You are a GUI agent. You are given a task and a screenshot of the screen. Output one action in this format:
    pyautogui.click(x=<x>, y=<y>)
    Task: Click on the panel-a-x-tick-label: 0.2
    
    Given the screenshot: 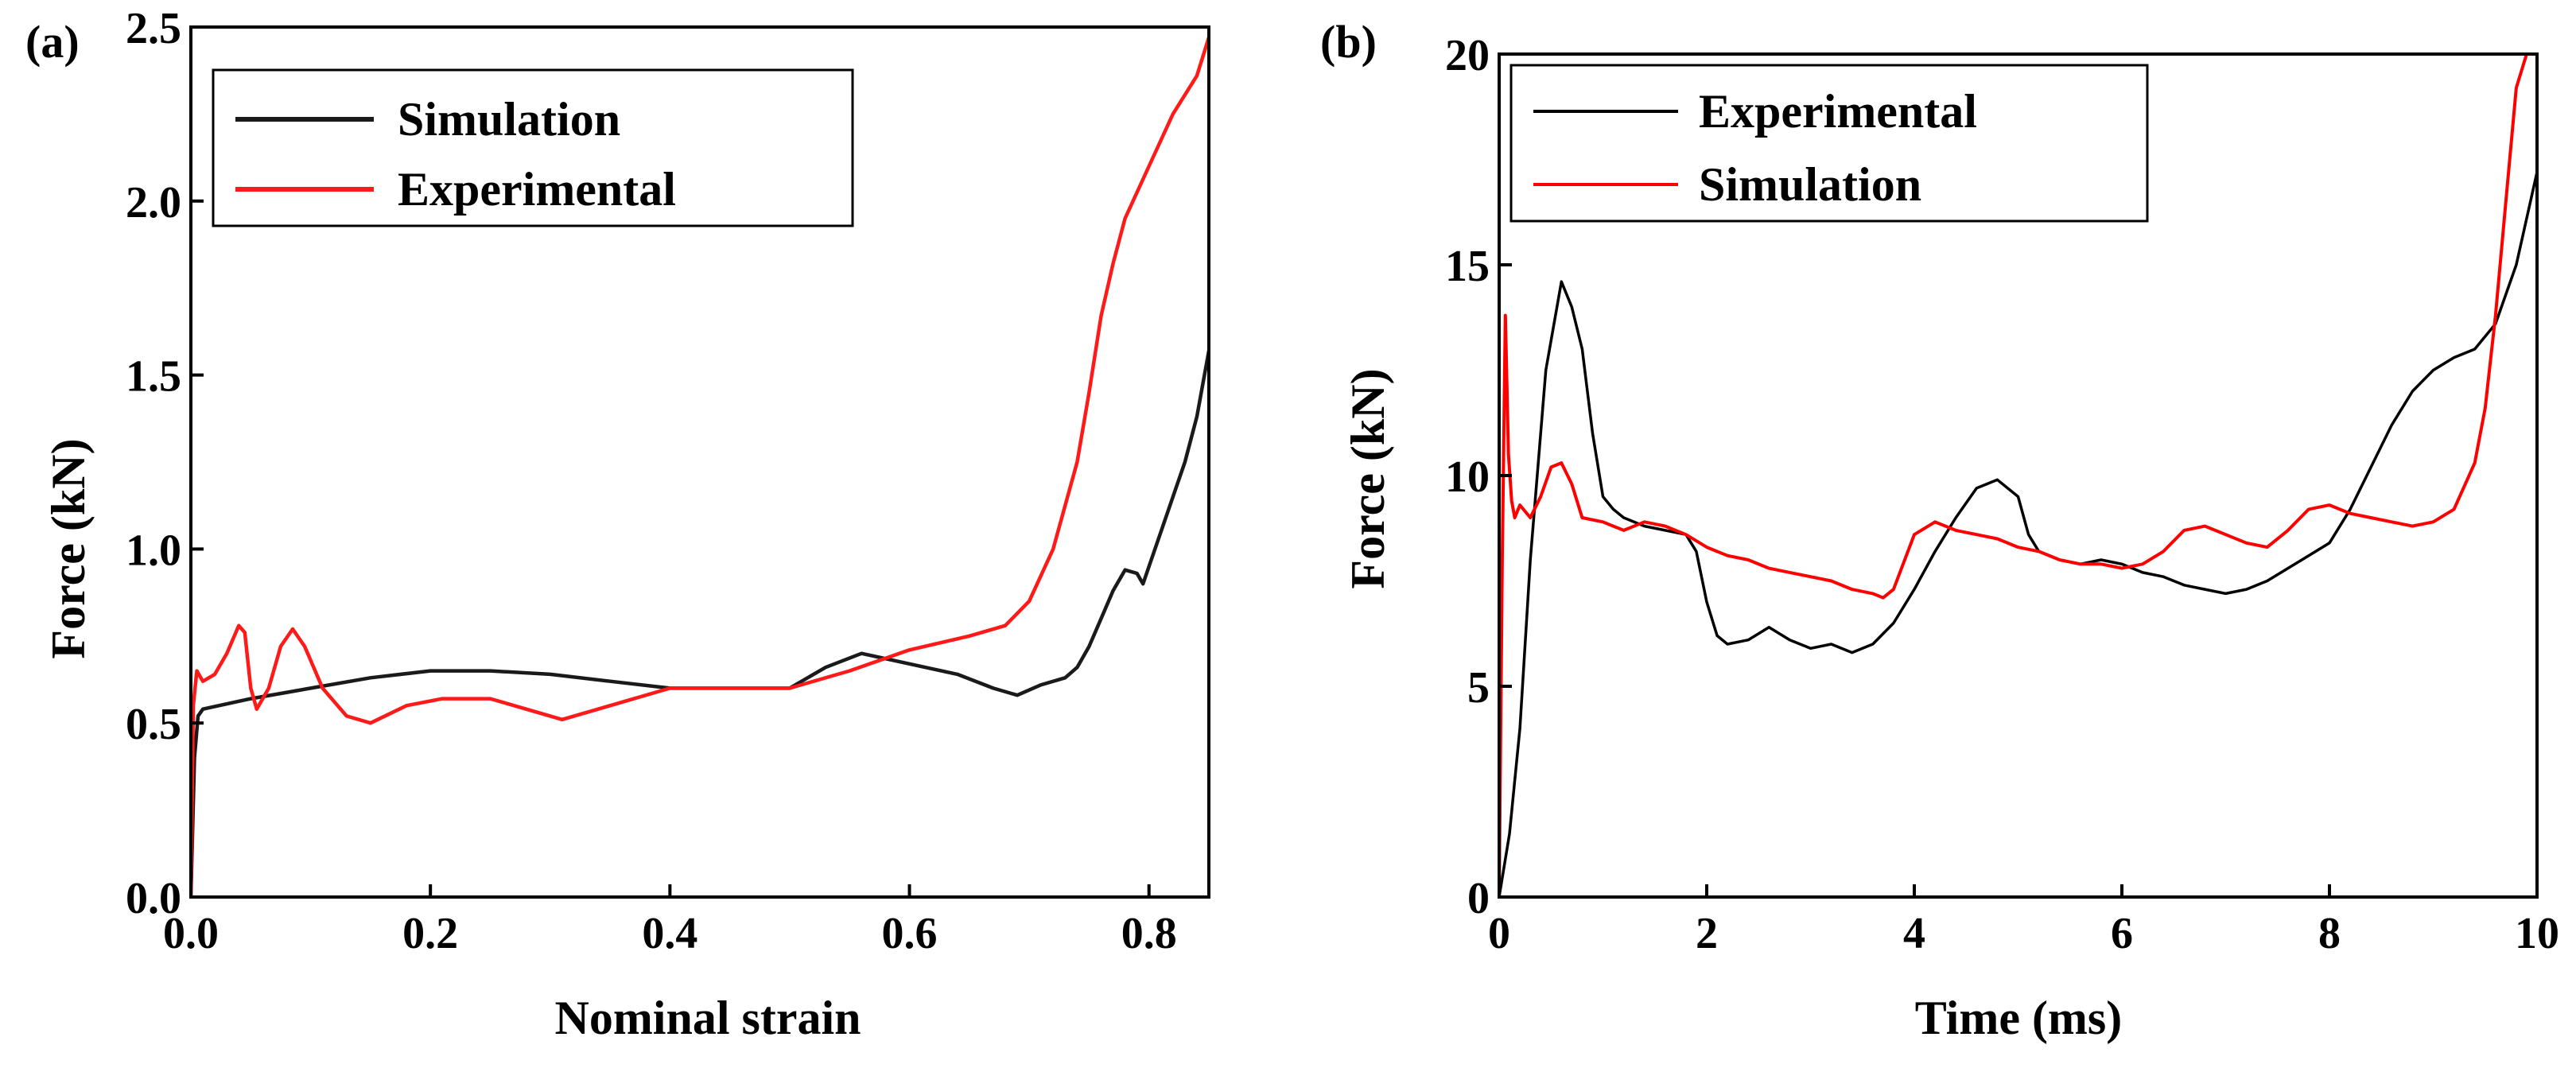 What is the action you would take?
    pyautogui.click(x=430, y=934)
    